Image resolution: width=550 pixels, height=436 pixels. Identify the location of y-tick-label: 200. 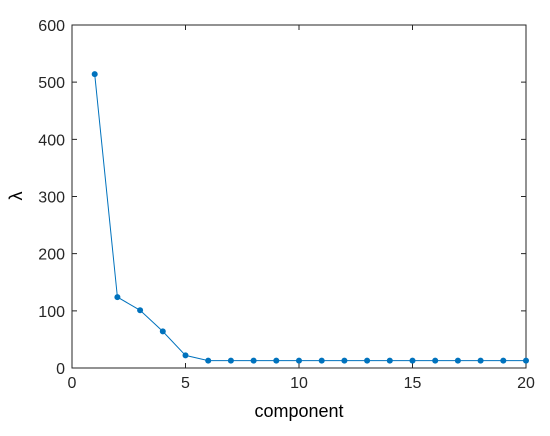
(51, 255).